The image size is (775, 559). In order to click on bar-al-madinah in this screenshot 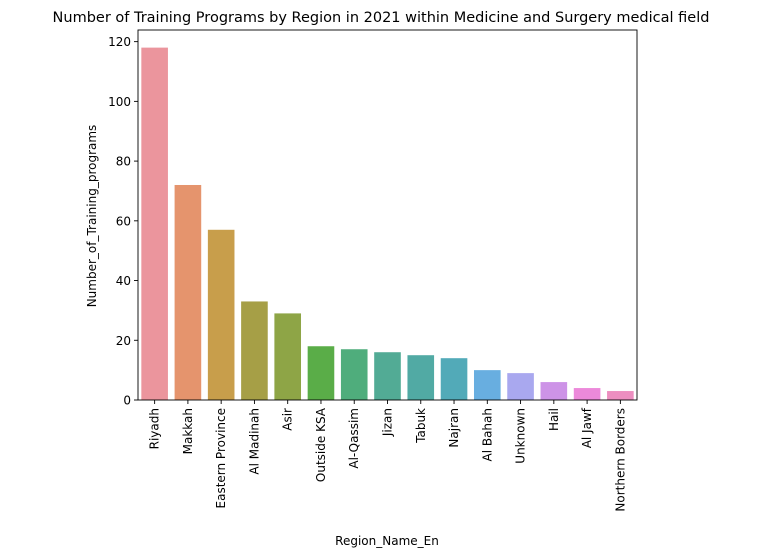, I will do `click(254, 350)`.